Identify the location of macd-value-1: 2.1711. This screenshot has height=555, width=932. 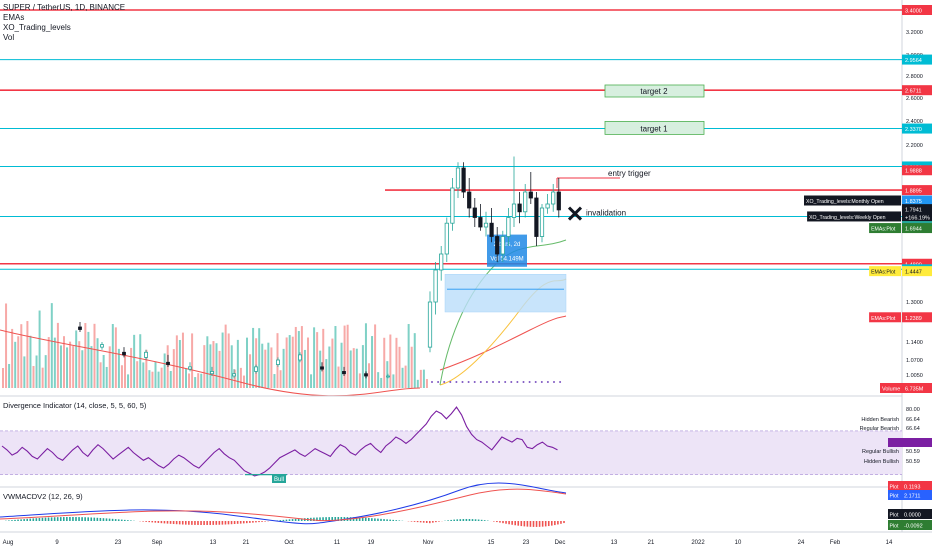
(912, 497).